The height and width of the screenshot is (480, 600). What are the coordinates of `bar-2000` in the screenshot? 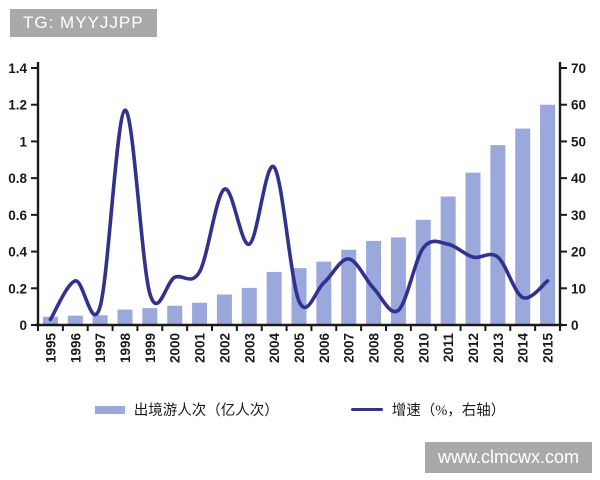 It's located at (175, 315).